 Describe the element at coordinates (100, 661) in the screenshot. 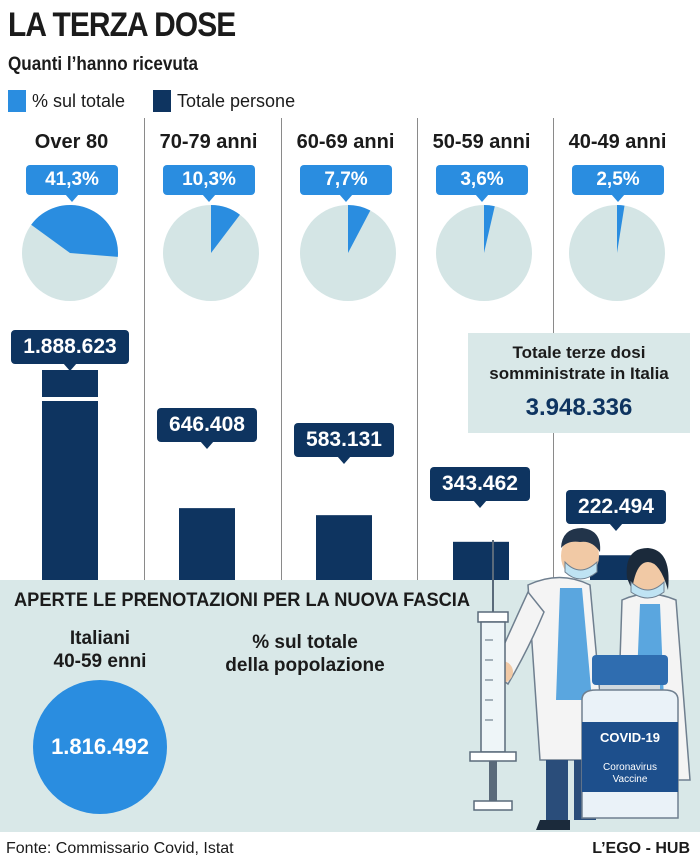

I see `booking-group-line2: 40-59 enni` at that location.